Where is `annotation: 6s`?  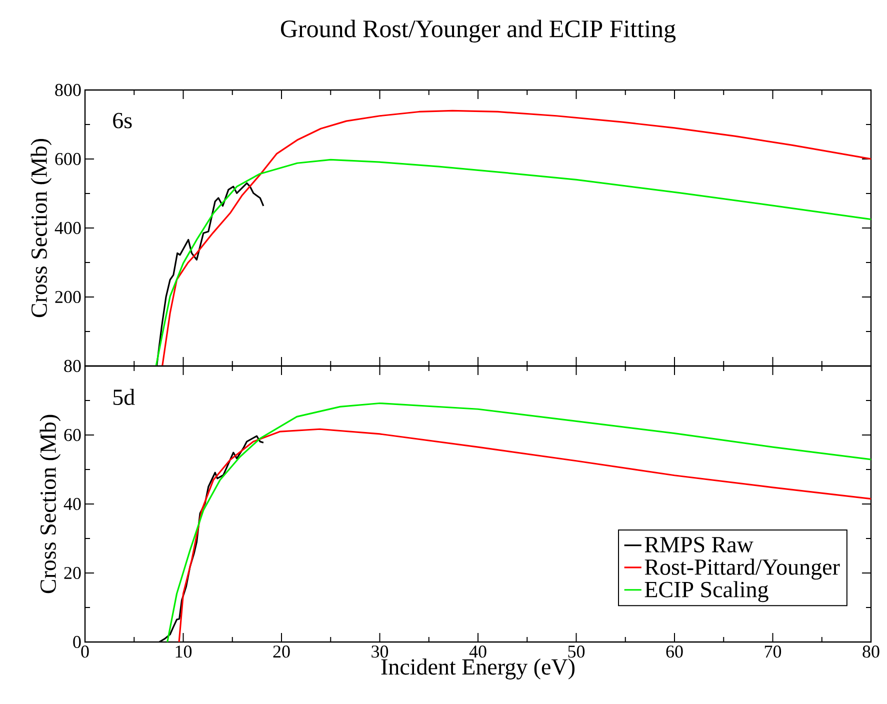 annotation: 6s is located at coordinates (122, 120).